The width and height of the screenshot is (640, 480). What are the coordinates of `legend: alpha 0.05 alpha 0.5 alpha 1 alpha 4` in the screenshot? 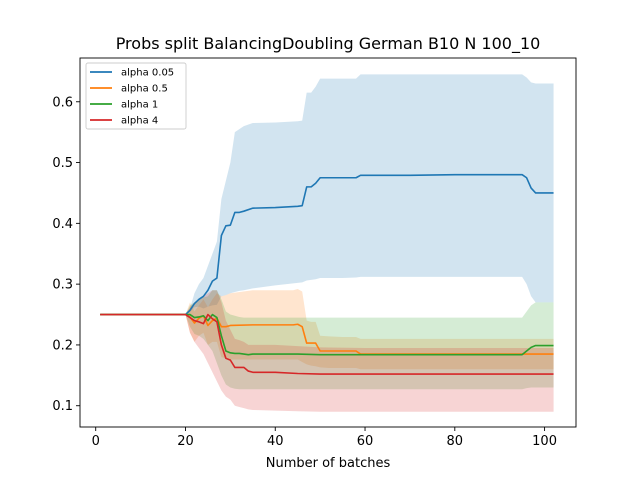 It's located at (136, 96).